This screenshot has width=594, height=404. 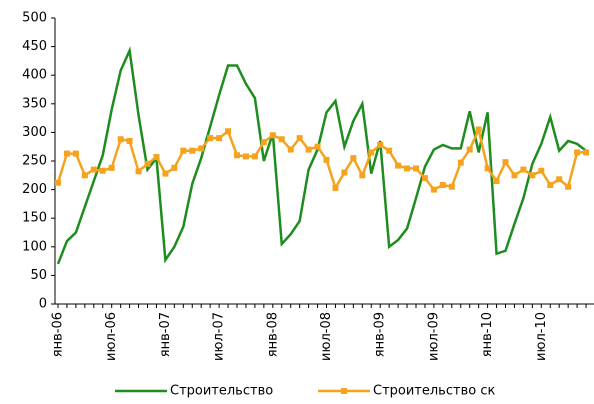 I want to click on legend-marker, so click(x=344, y=391).